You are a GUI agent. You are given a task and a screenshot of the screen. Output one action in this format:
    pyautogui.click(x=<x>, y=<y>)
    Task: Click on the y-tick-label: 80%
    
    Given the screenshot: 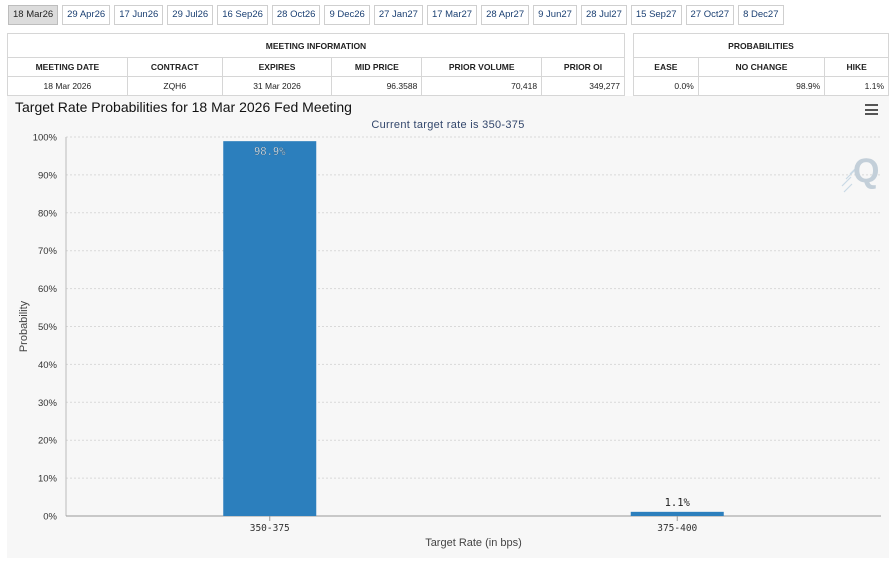 What is the action you would take?
    pyautogui.click(x=48, y=213)
    